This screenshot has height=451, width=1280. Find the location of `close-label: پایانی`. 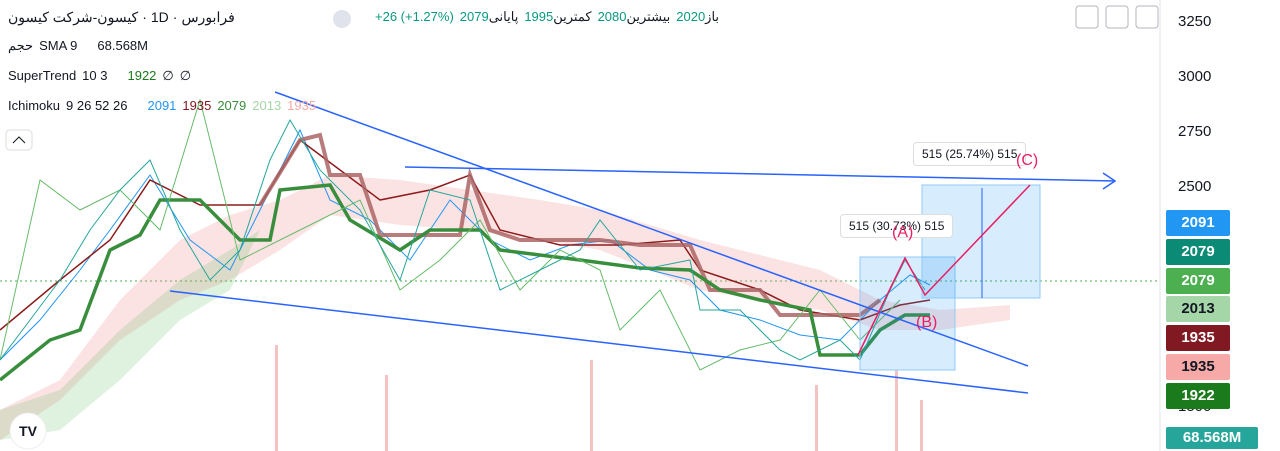

close-label: پایانی is located at coordinates (503, 16).